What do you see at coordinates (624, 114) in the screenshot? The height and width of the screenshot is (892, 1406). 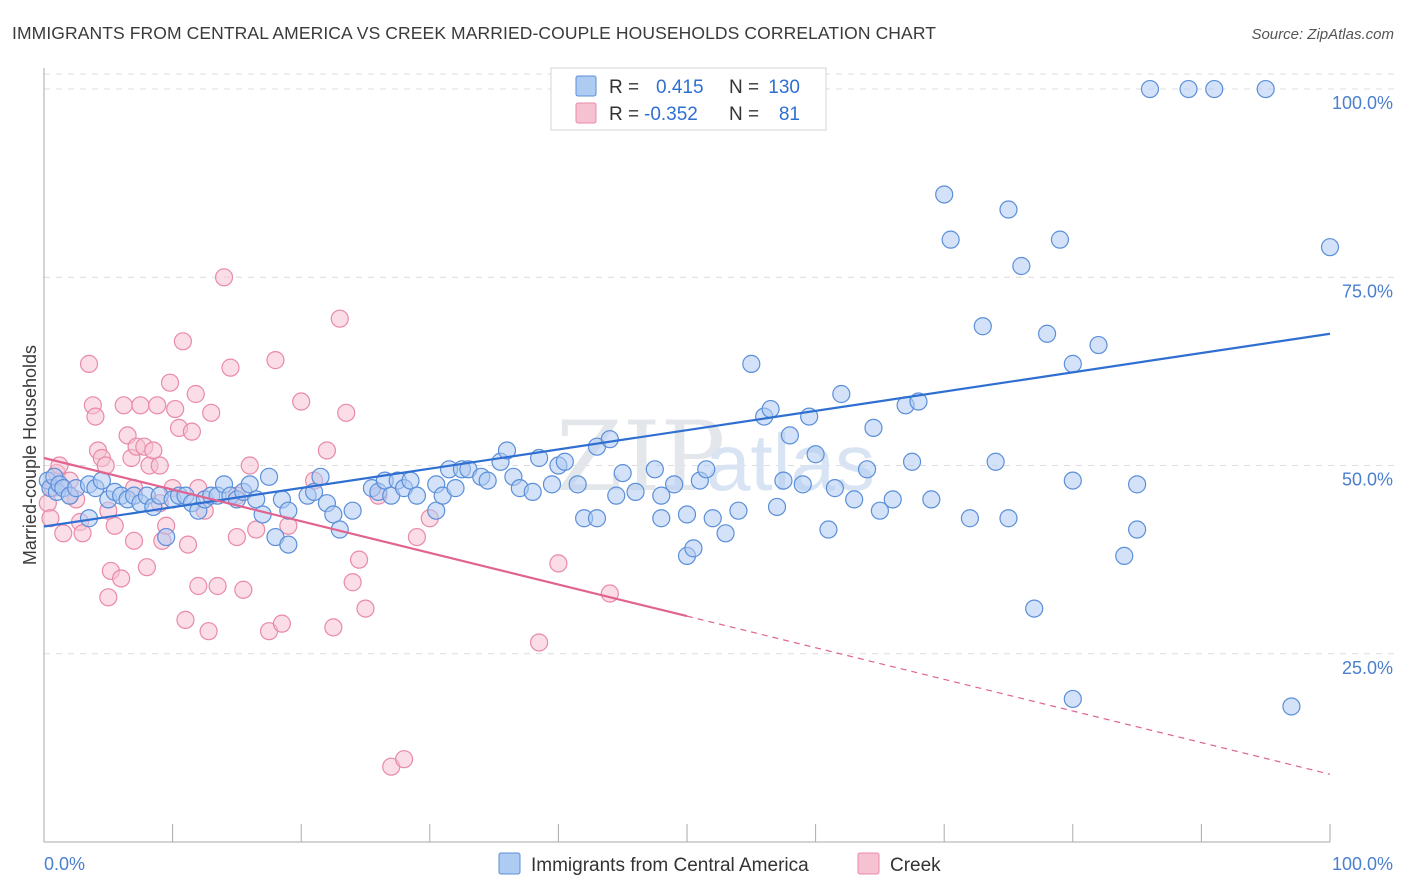 I see `legend-r-label-pink: R =` at bounding box center [624, 114].